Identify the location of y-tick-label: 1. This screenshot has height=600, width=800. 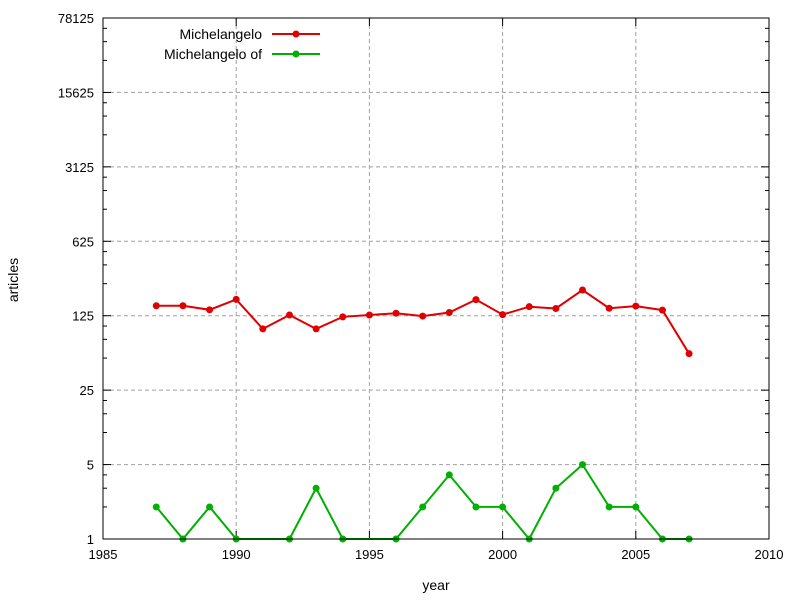
(90, 539).